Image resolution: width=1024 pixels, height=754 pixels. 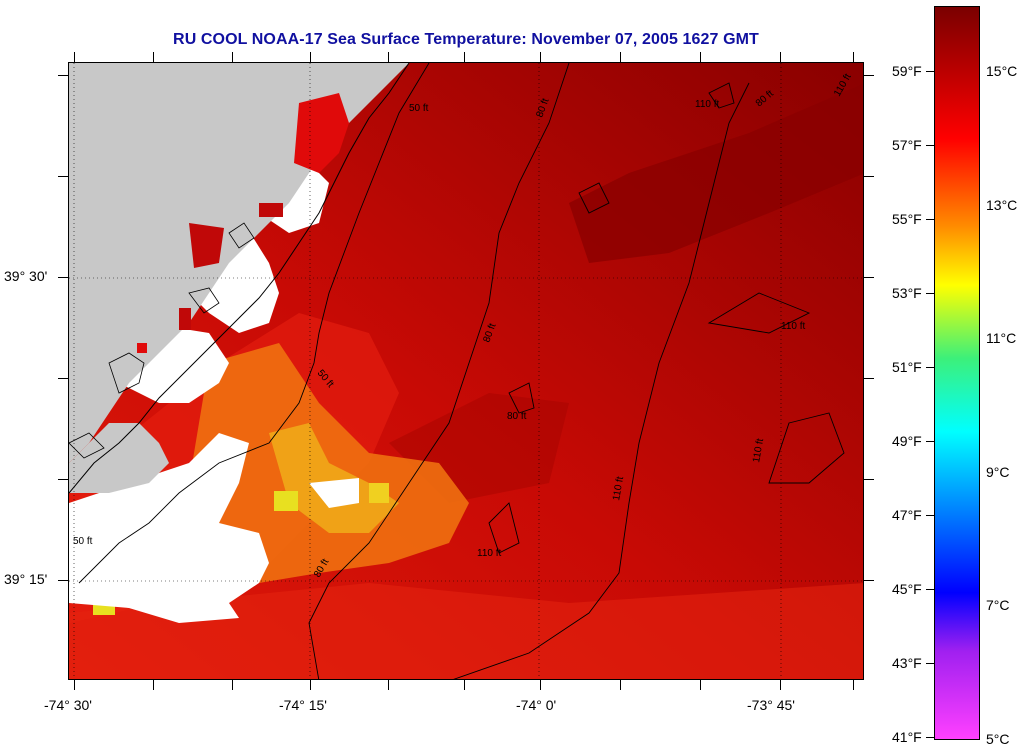 What do you see at coordinates (1002, 71) in the screenshot?
I see `colorbar-c-label: 15°C` at bounding box center [1002, 71].